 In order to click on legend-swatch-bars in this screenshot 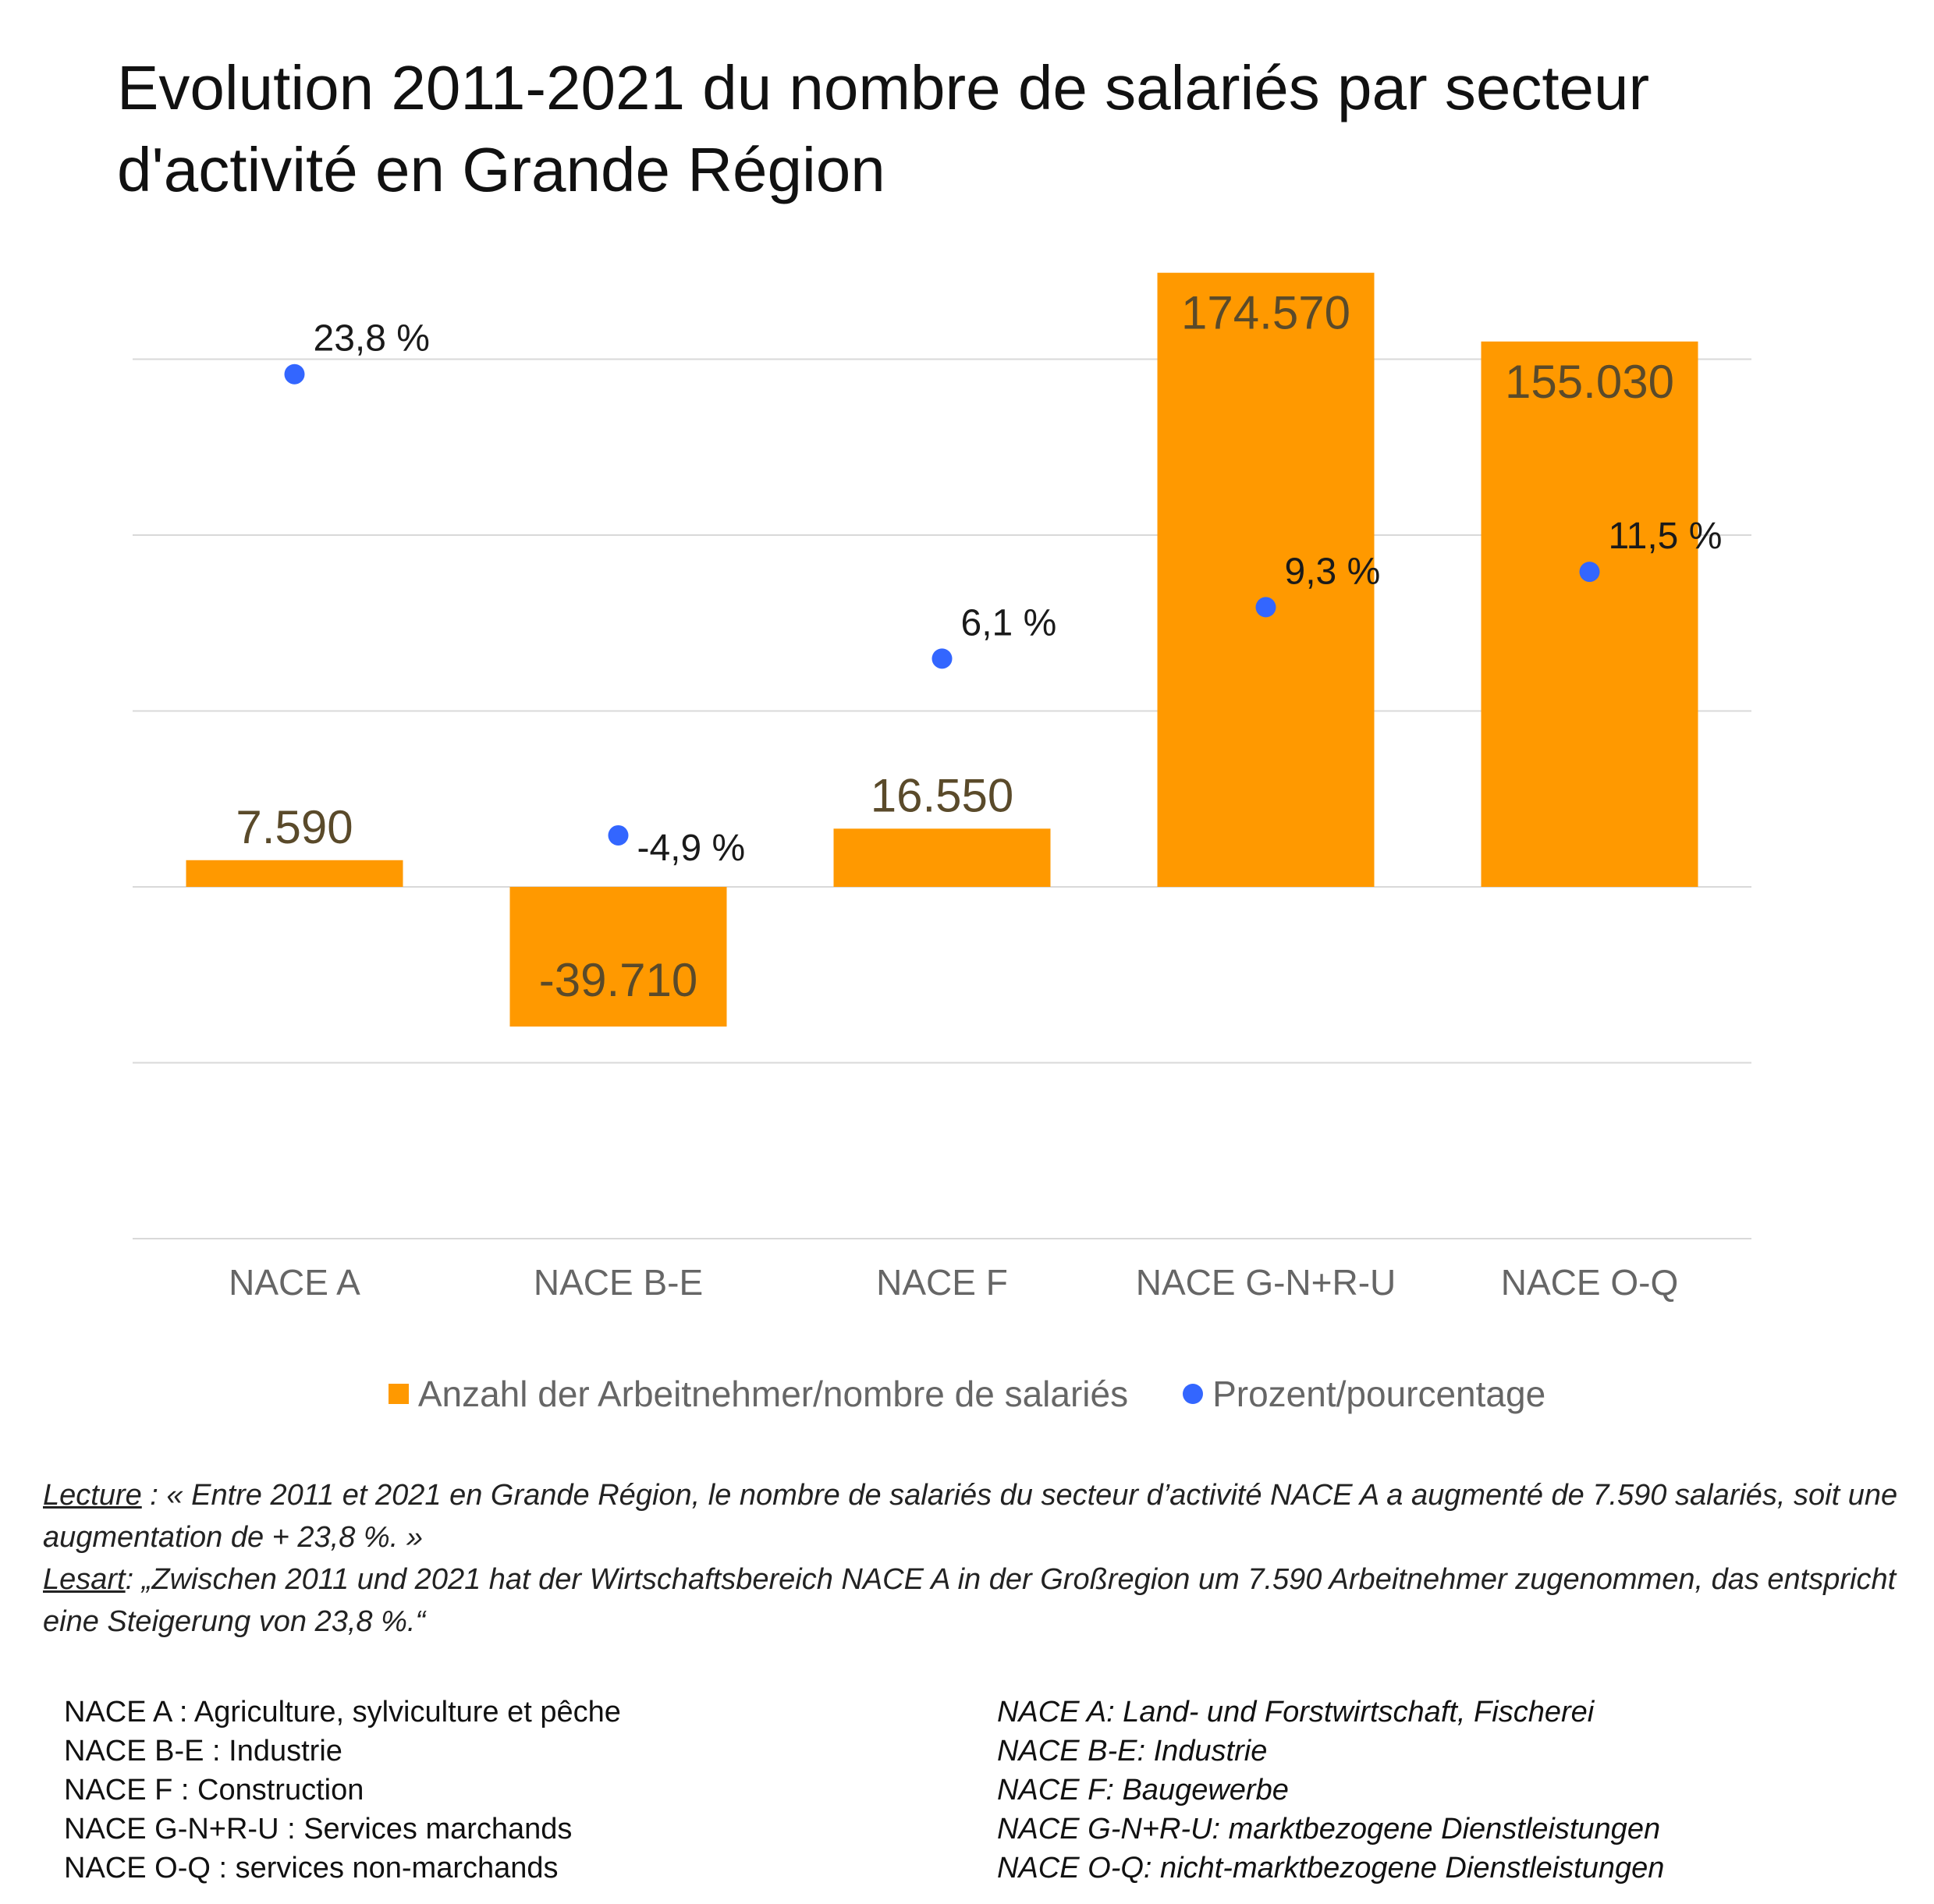, I will do `click(398, 1394)`.